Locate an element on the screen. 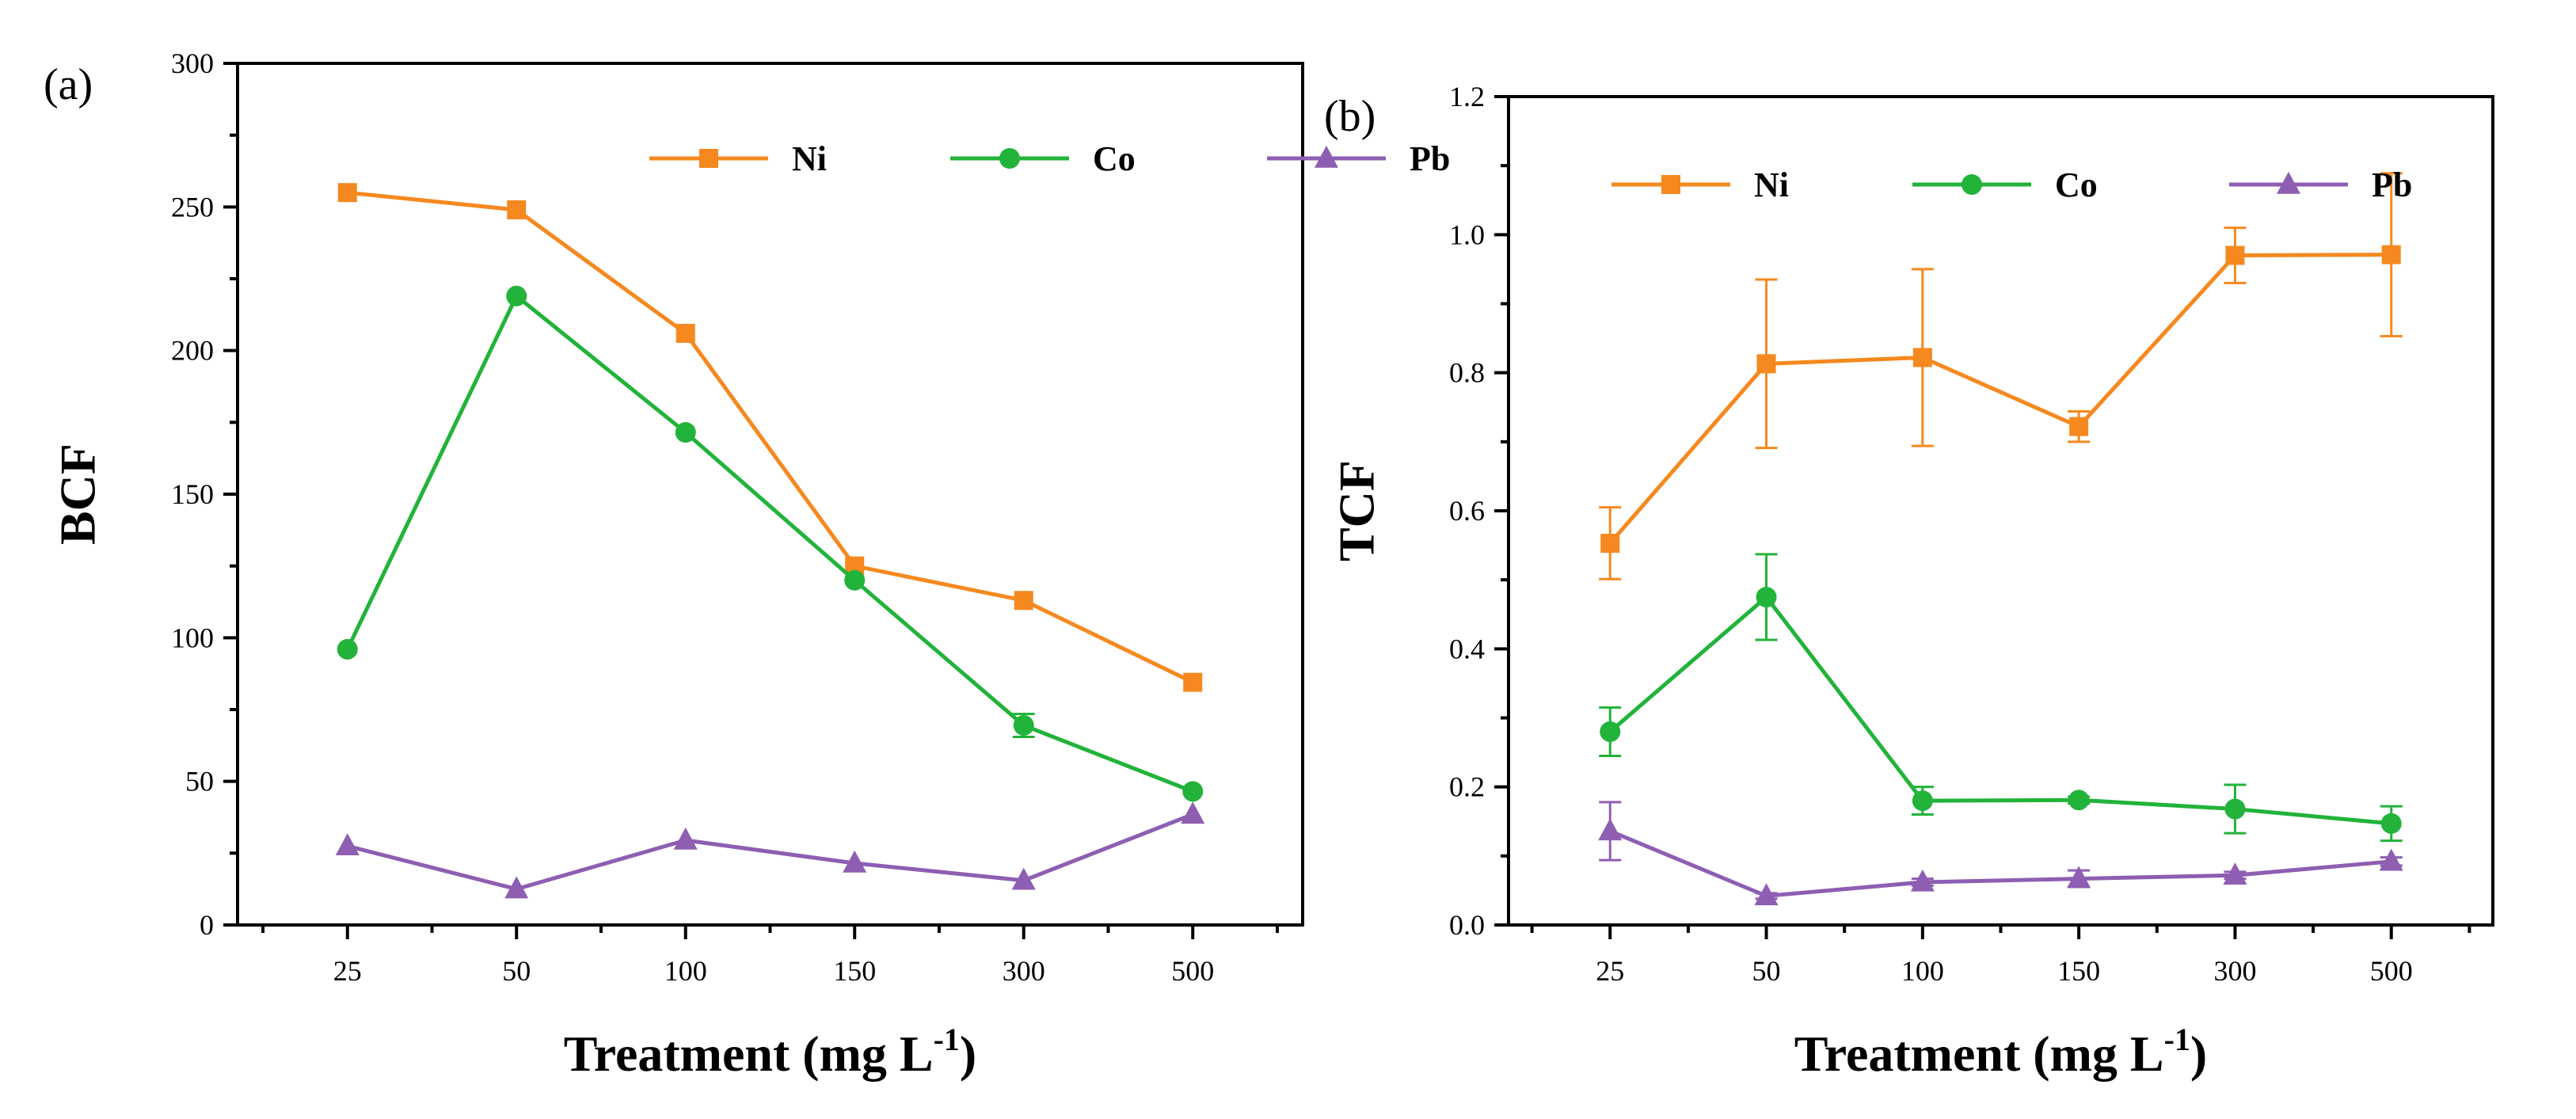 The width and height of the screenshot is (2576, 1119). pb-series-line-co is located at coordinates (1999, 710).